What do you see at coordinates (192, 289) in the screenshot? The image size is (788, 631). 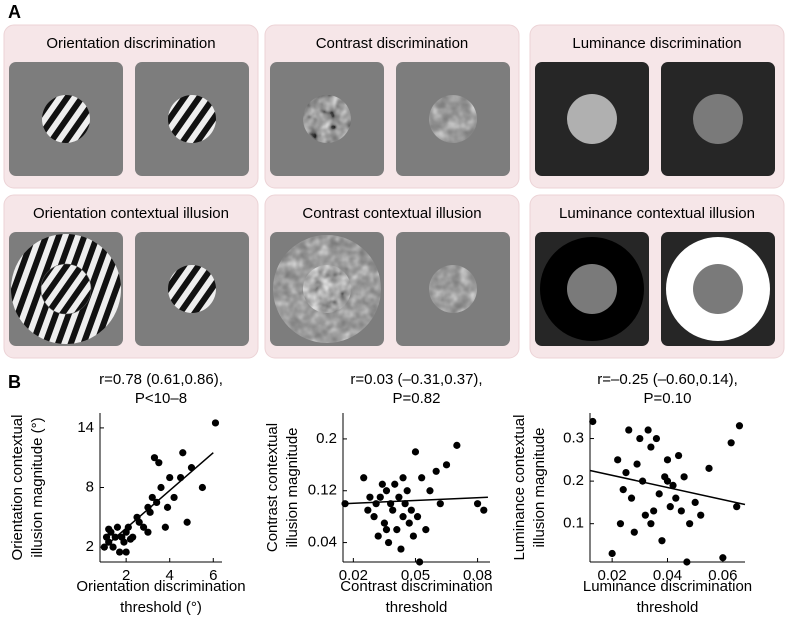 I see `grating` at bounding box center [192, 289].